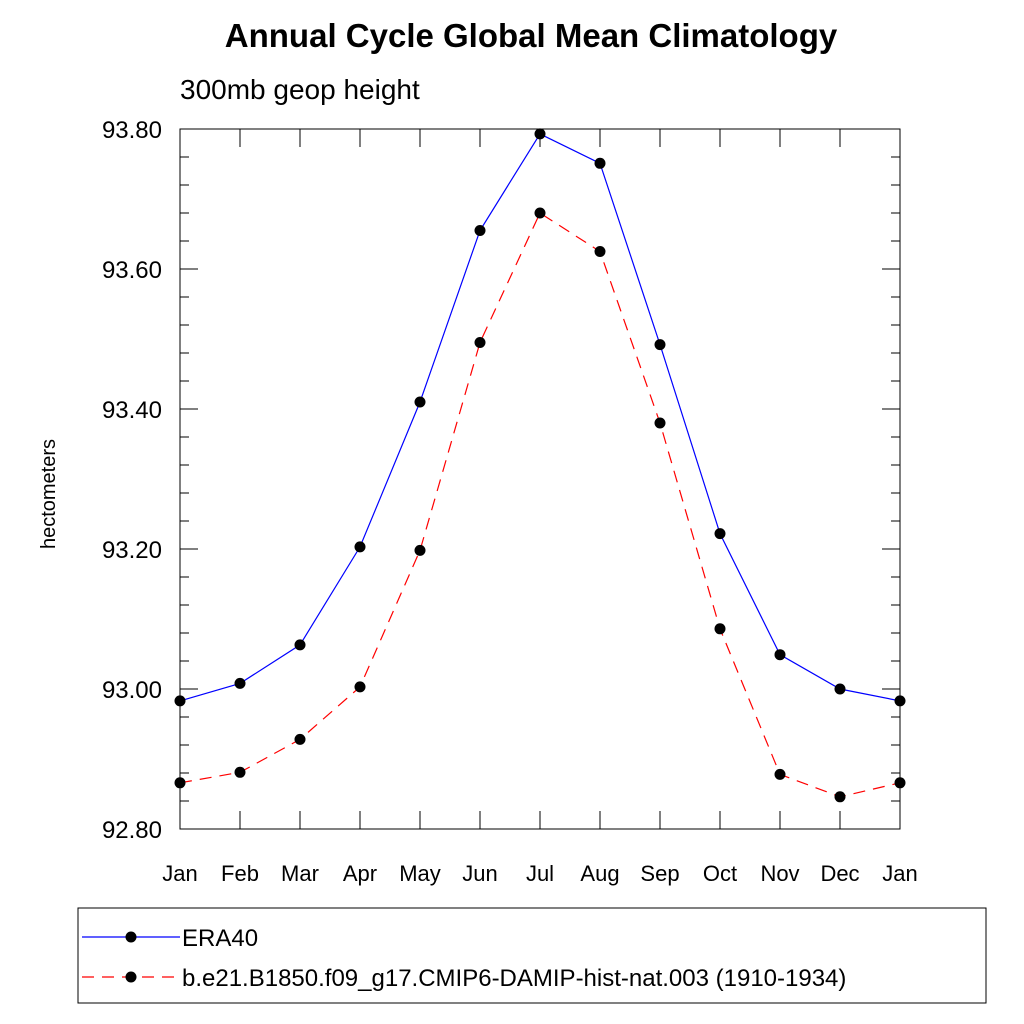 This screenshot has height=1024, width=1024. Describe the element at coordinates (132, 410) in the screenshot. I see `y-tick-label: 93.40` at that location.